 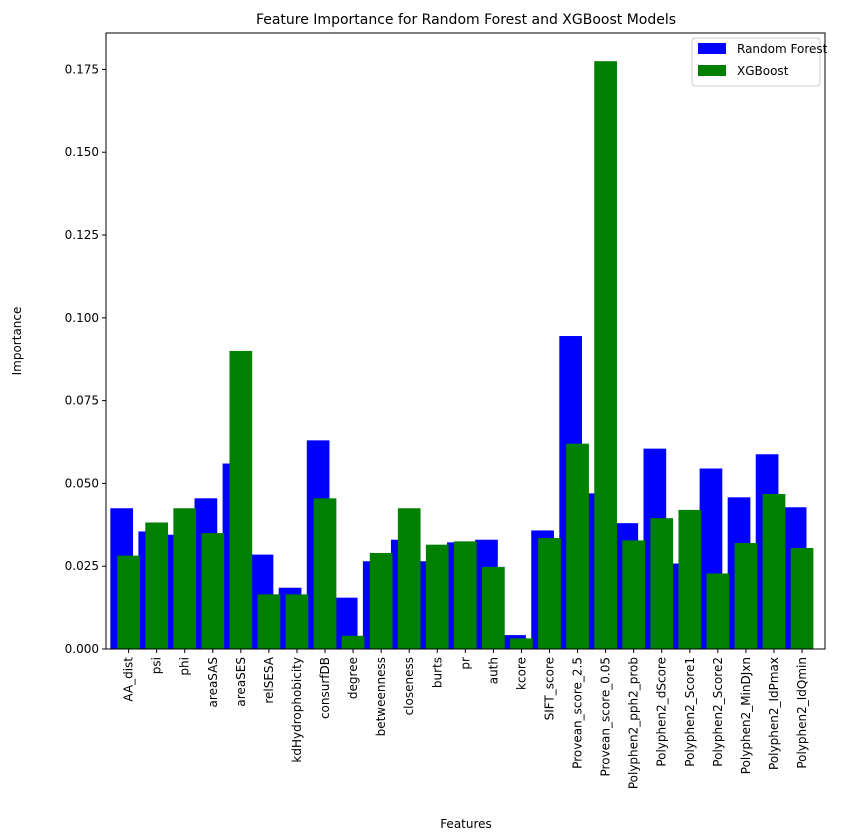 What do you see at coordinates (297, 710) in the screenshot?
I see `x-tick-label-kdhydrophobicity: kdHydrophobicity` at bounding box center [297, 710].